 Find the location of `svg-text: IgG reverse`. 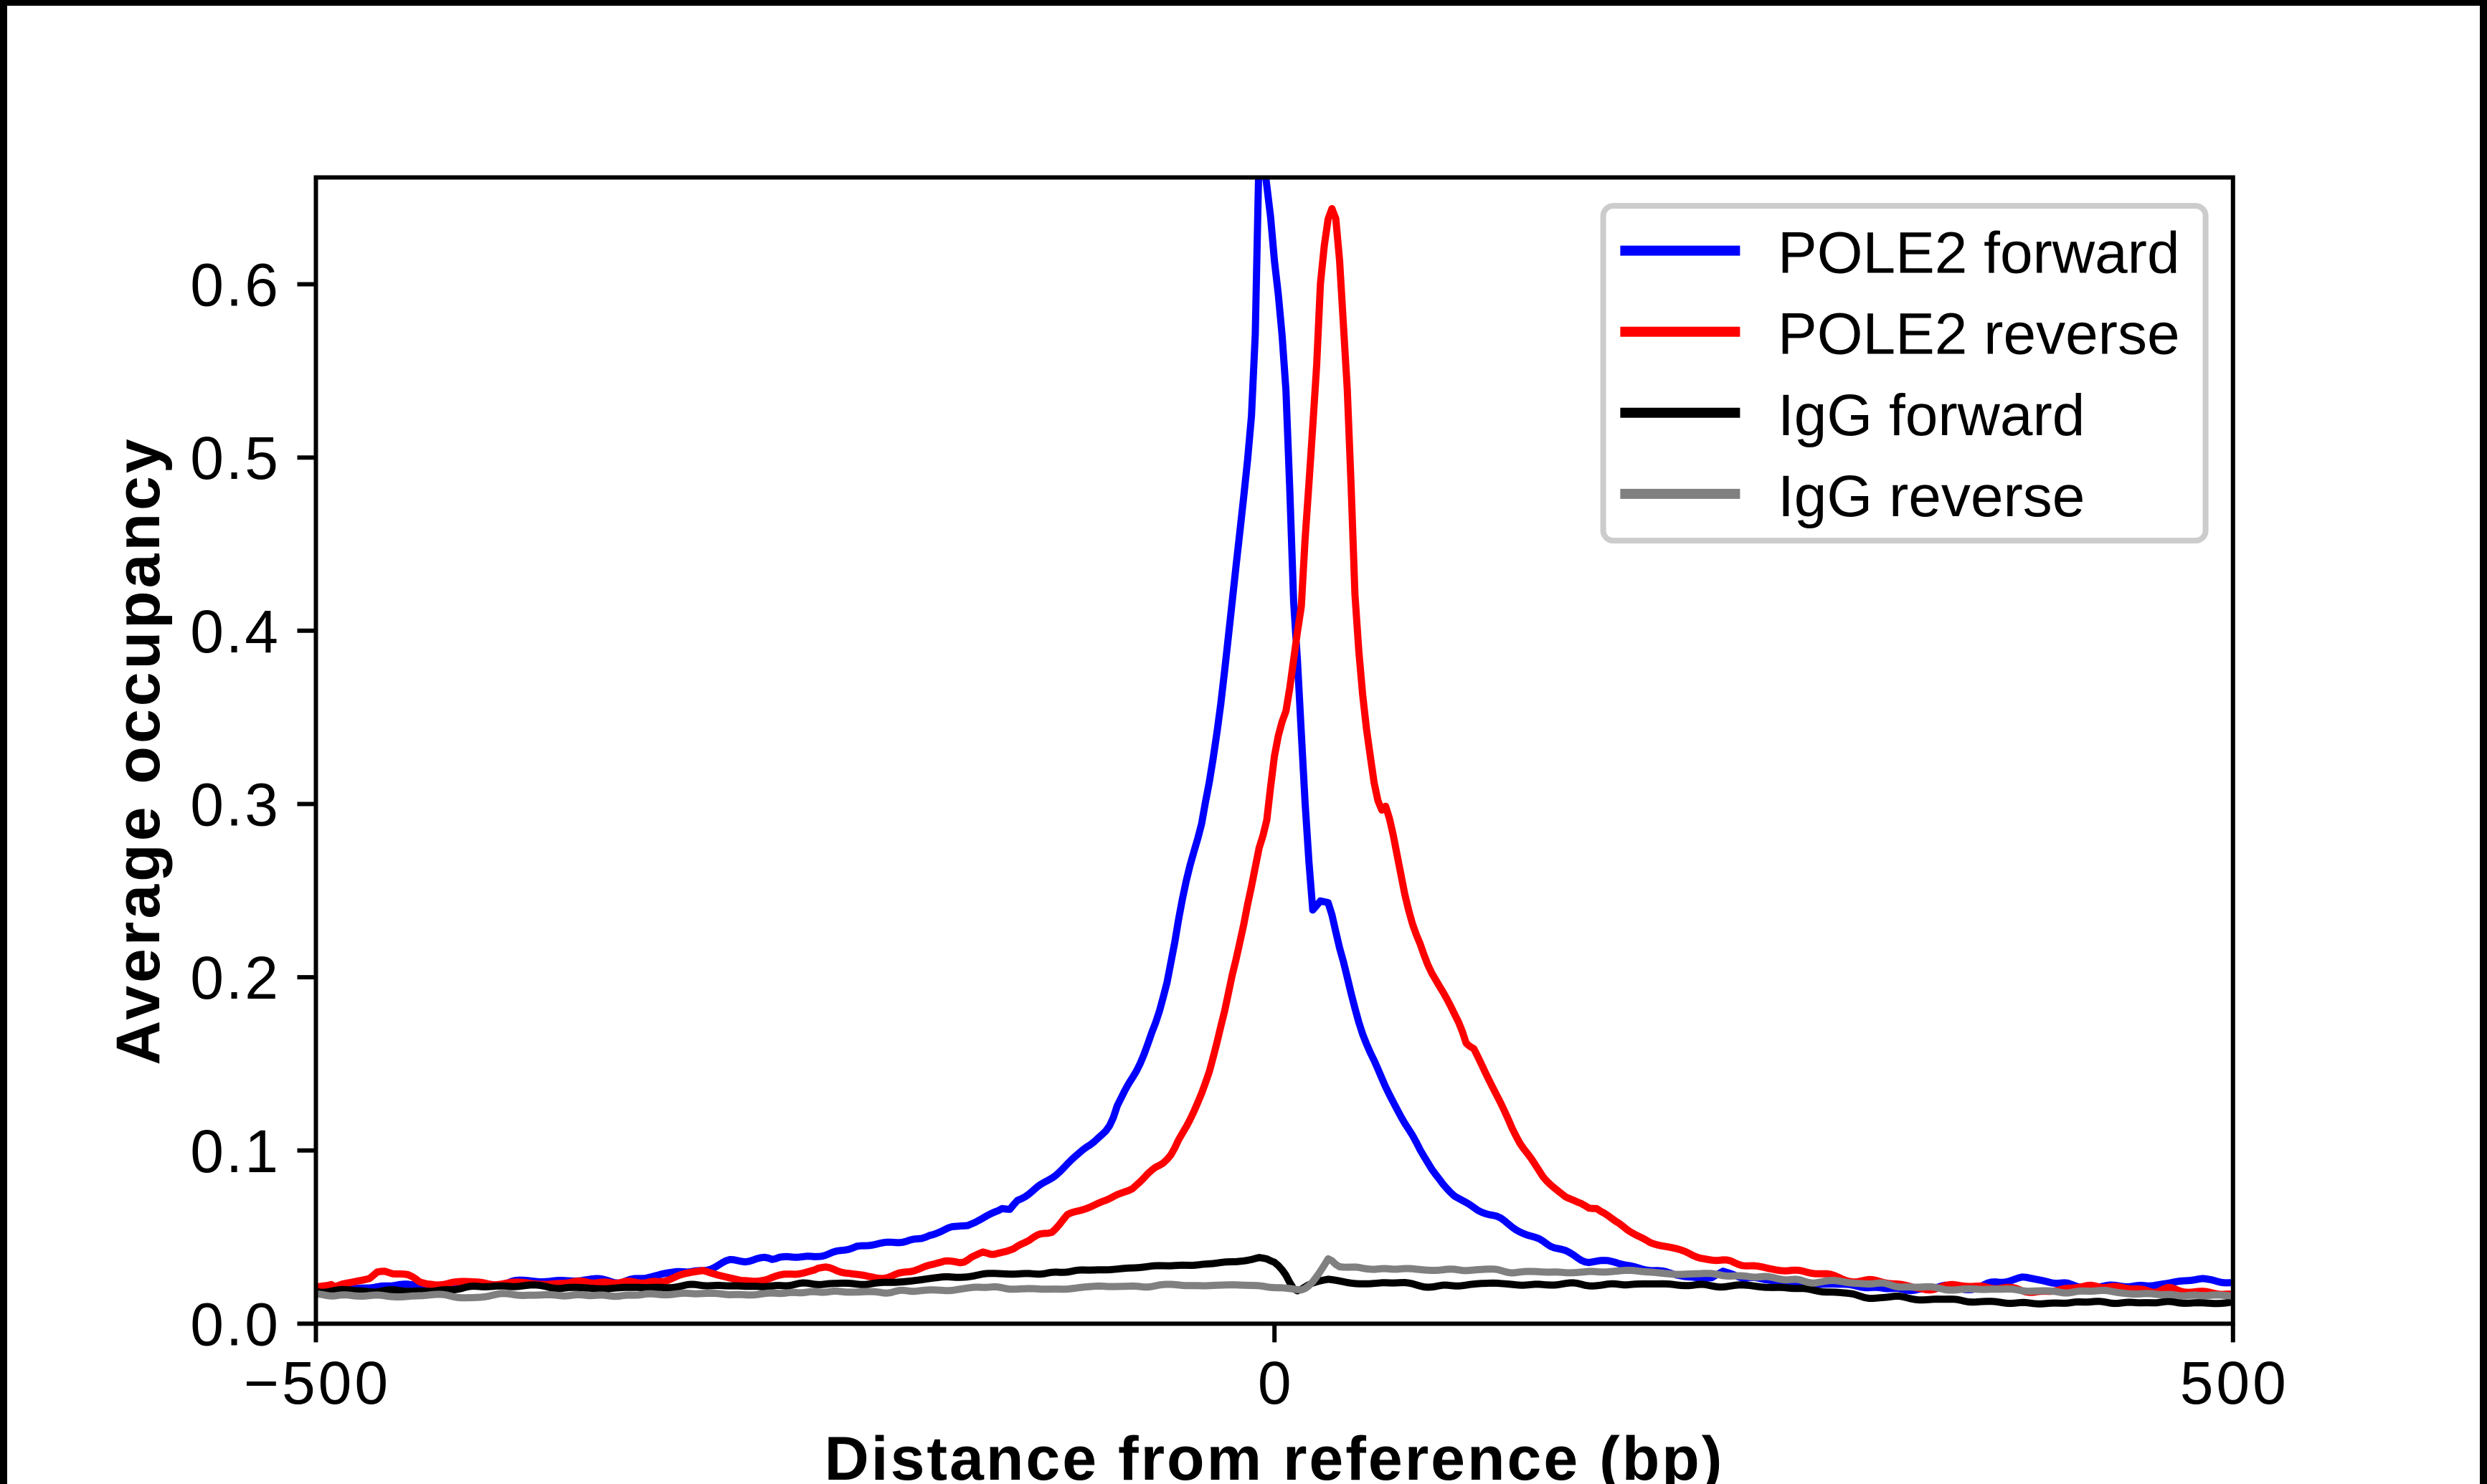

svg-text: IgG reverse is located at coordinates (1932, 496).